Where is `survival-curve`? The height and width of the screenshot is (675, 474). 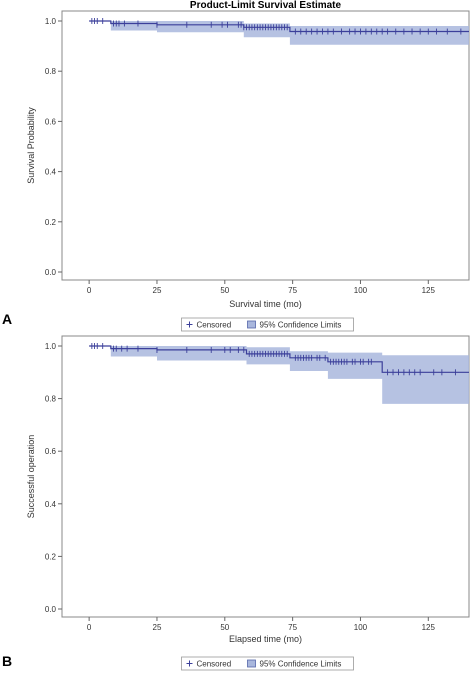
survival-curve is located at coordinates (279, 26).